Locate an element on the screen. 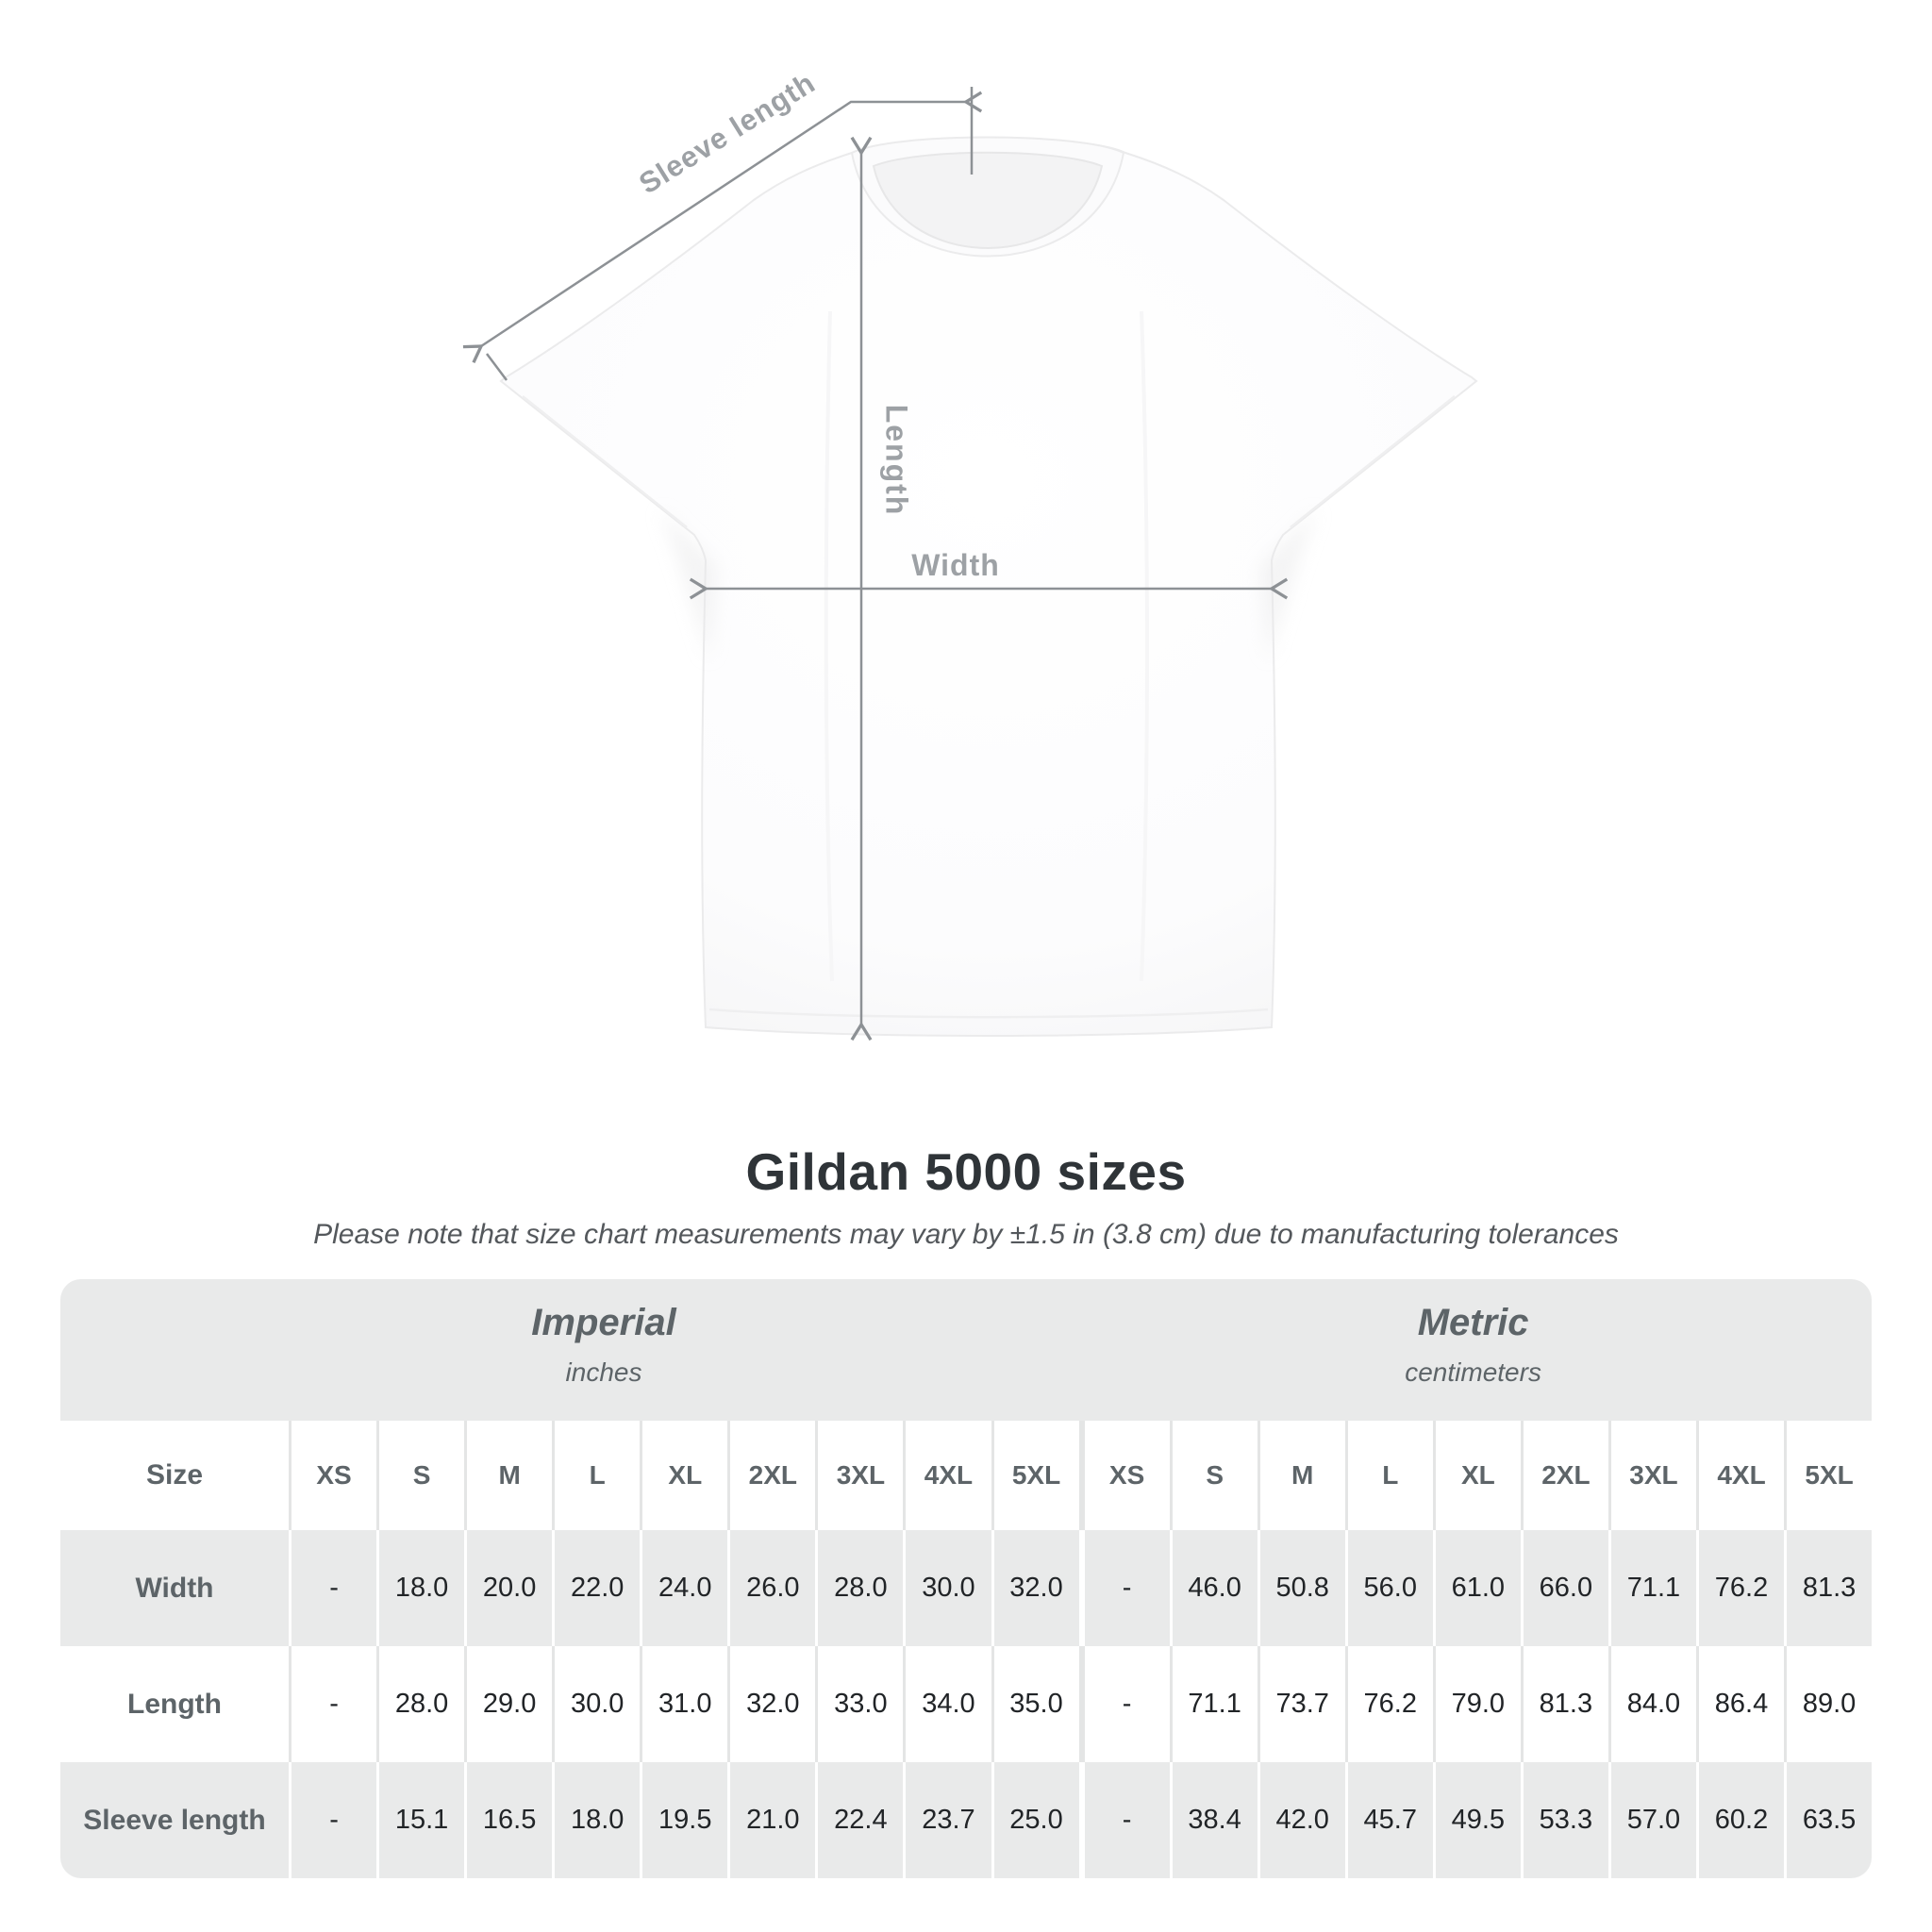 The height and width of the screenshot is (1932, 1932). column-header-metric-xl: XL is located at coordinates (1476, 1476).